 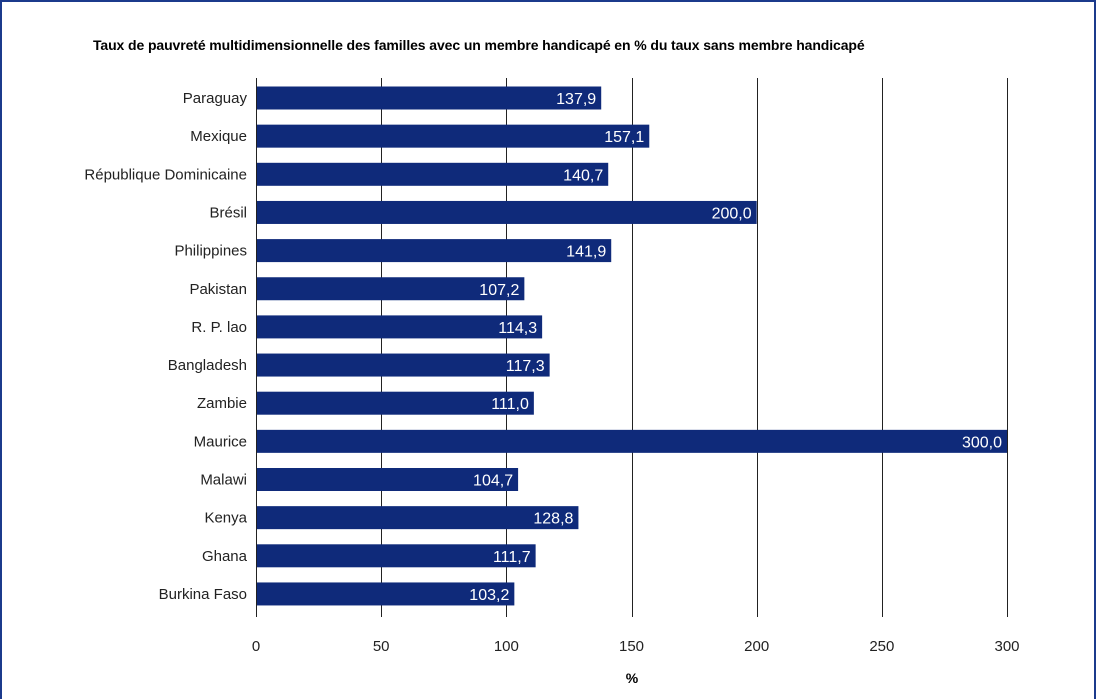 What do you see at coordinates (256, 646) in the screenshot?
I see `x-tick-label: 0` at bounding box center [256, 646].